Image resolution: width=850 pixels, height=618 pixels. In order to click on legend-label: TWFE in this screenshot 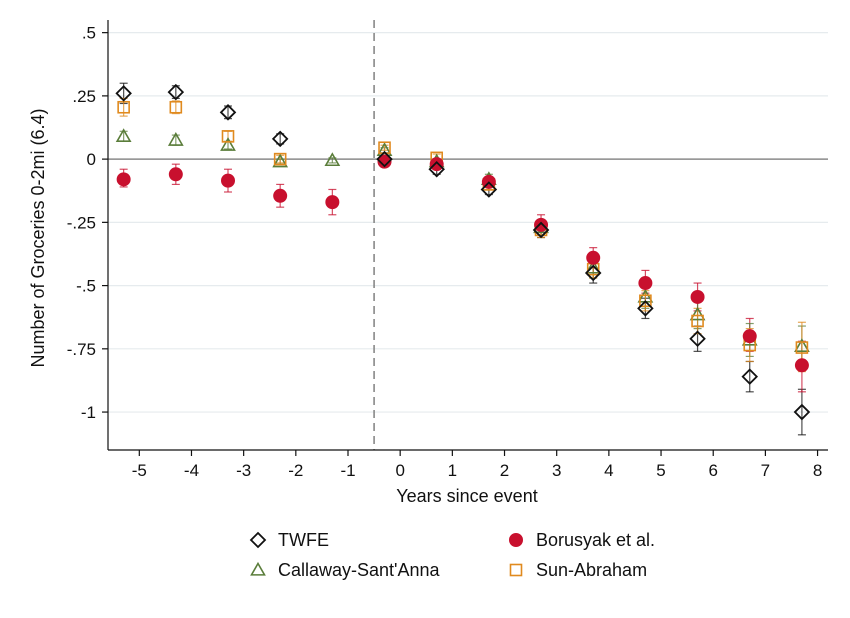, I will do `click(303, 540)`.